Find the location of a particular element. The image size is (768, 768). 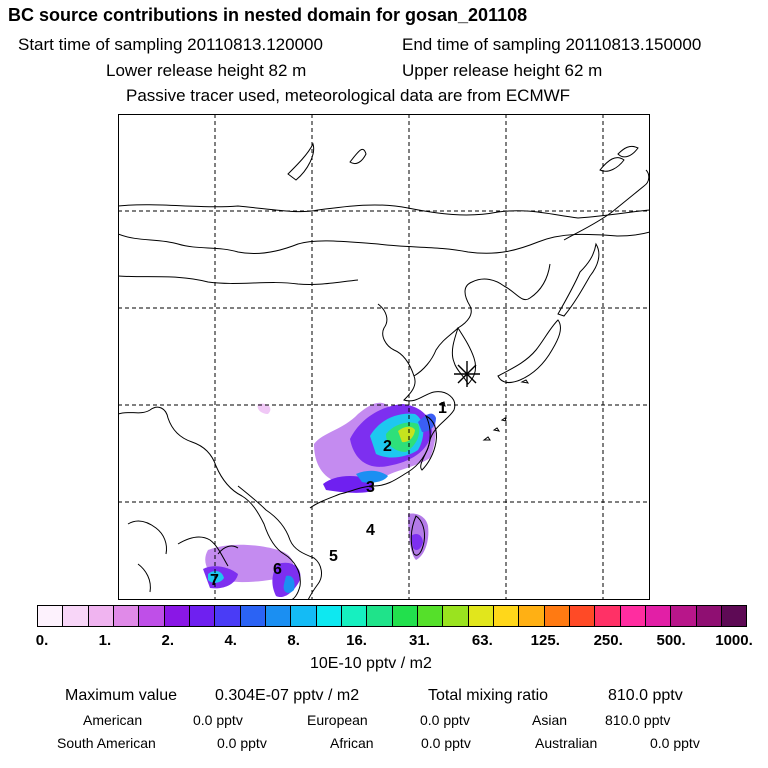

color-scale-unit: 10E-10 pptv / m2 is located at coordinates (371, 663).